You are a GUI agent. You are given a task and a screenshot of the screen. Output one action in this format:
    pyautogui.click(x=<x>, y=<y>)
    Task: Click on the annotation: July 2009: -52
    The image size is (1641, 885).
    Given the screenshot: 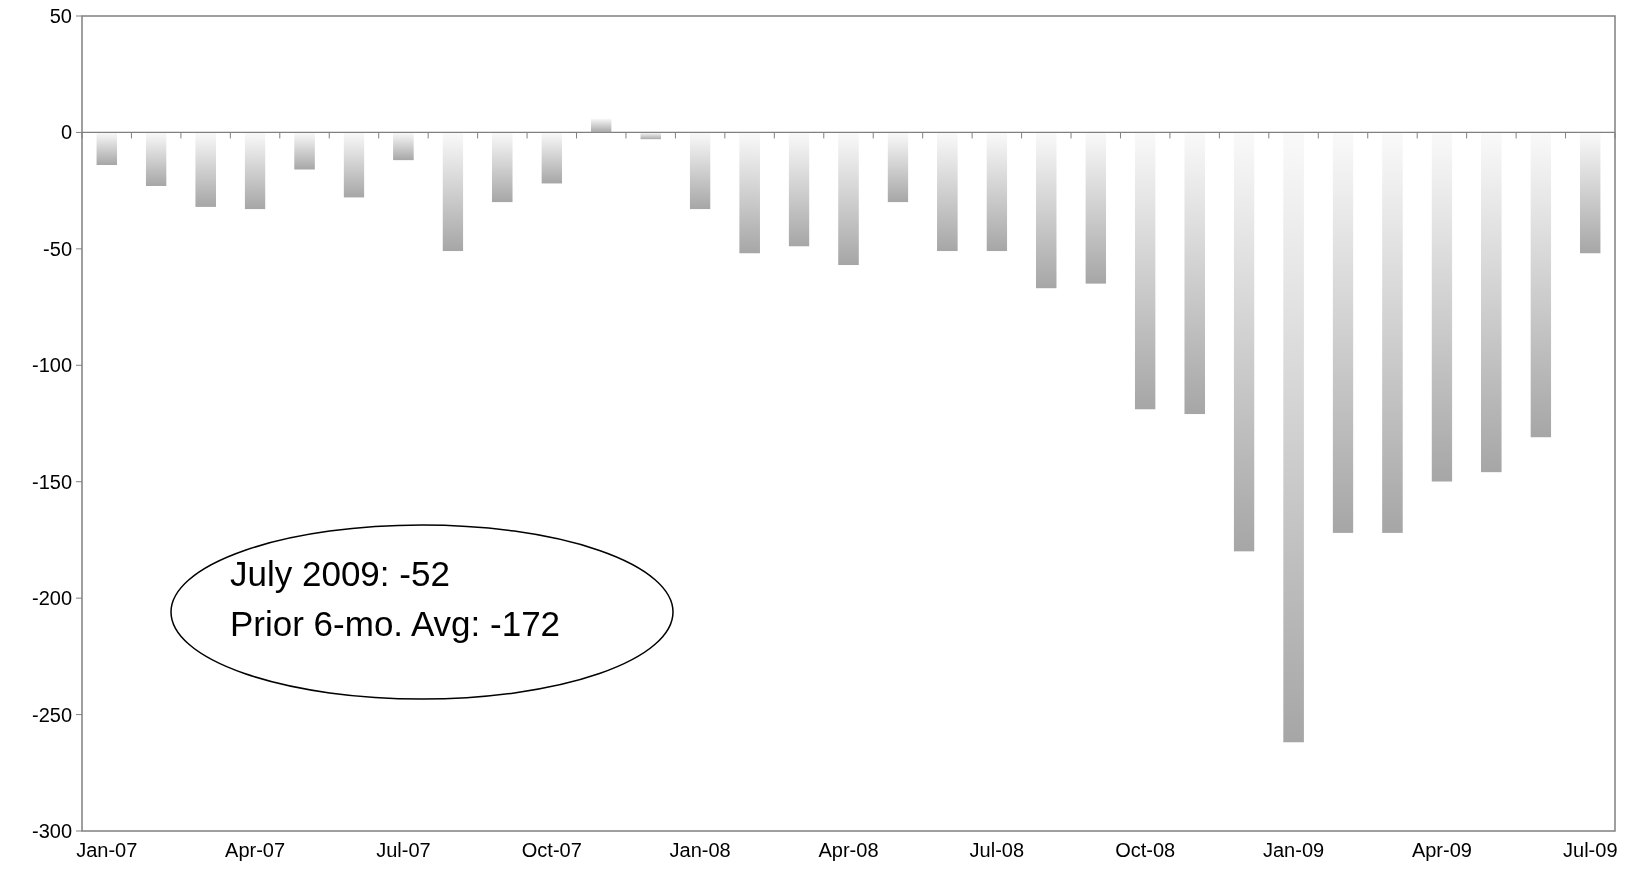 What is the action you would take?
    pyautogui.click(x=340, y=573)
    